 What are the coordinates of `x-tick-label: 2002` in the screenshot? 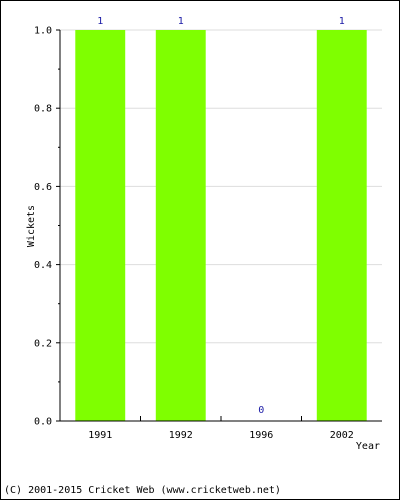 It's located at (342, 435).